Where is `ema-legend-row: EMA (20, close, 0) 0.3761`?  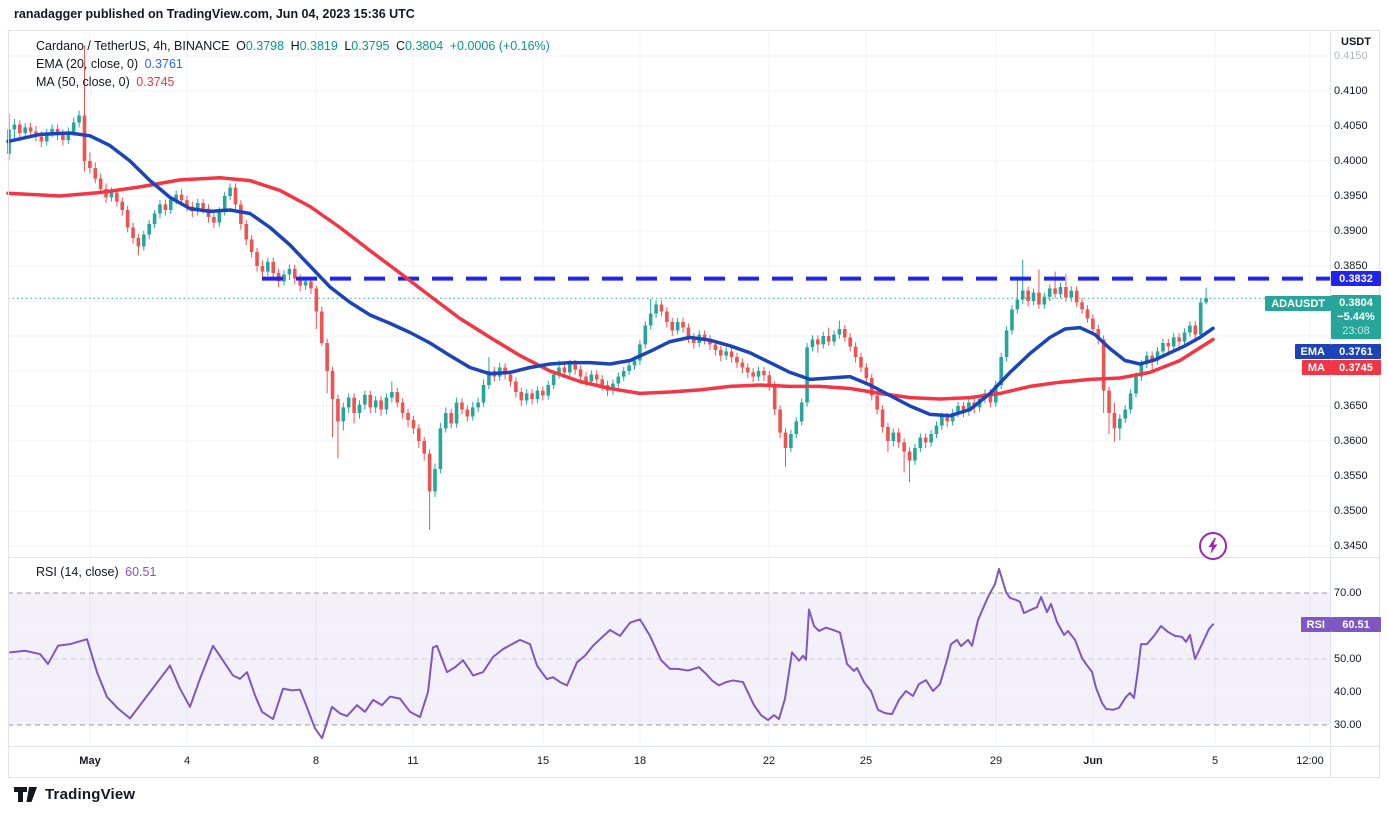
ema-legend-row: EMA (20, close, 0) 0.3761 is located at coordinates (293, 64).